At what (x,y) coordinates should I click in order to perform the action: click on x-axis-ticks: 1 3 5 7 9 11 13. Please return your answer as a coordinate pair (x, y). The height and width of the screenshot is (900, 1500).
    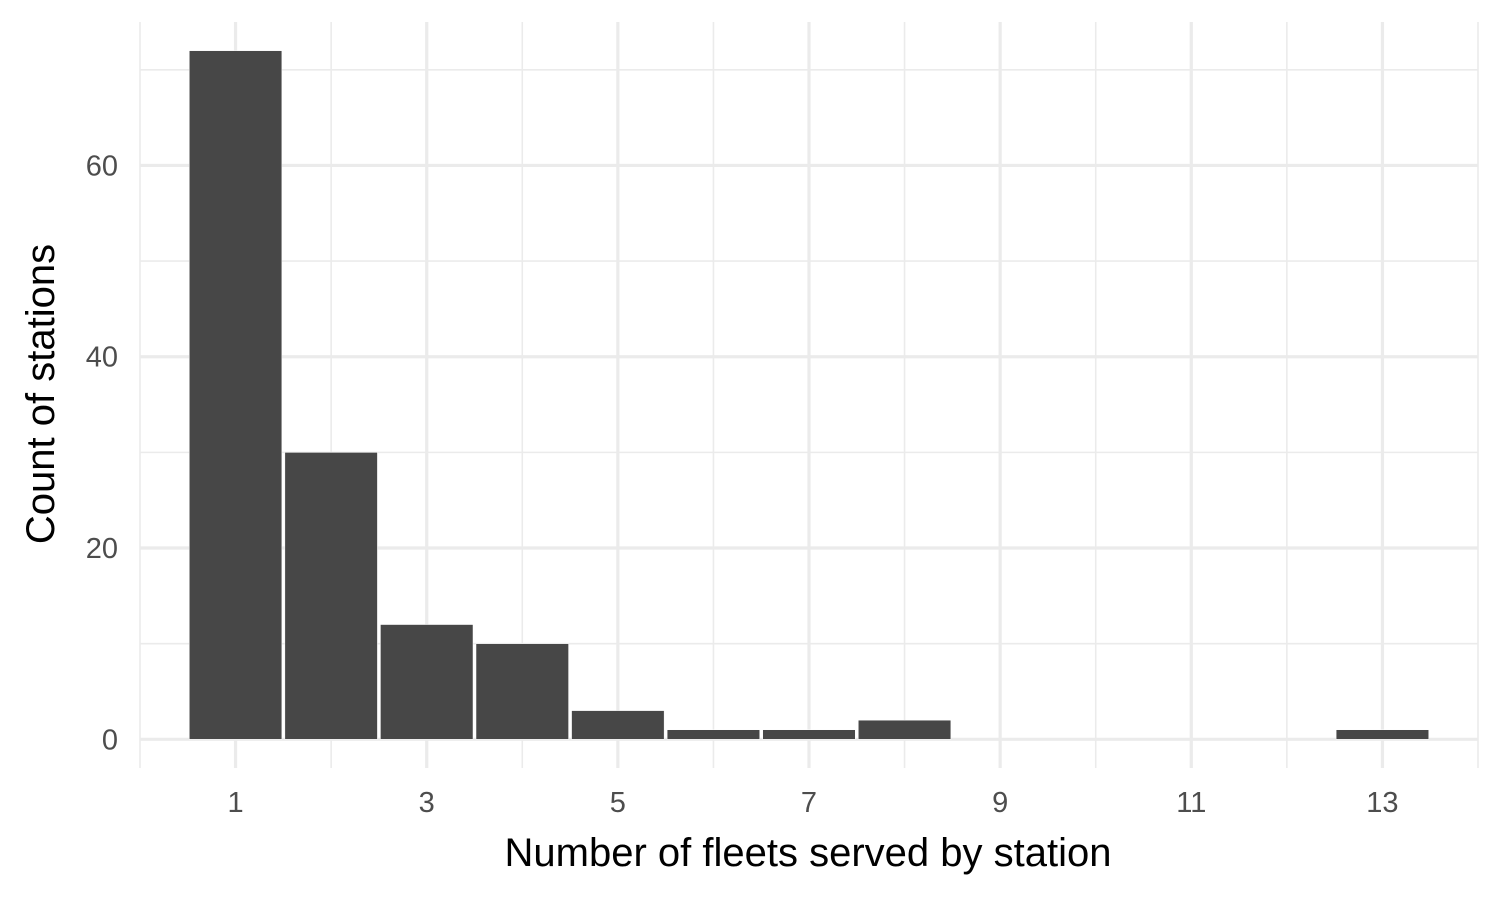
    Looking at the image, I should click on (813, 803).